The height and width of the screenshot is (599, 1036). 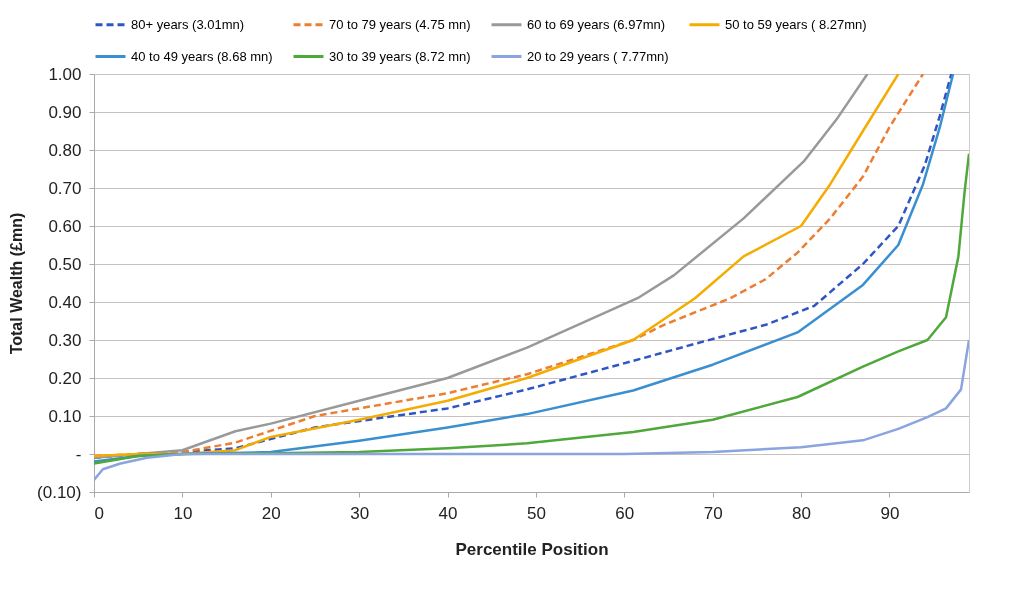 I want to click on x-tick-label: 30, so click(x=360, y=513).